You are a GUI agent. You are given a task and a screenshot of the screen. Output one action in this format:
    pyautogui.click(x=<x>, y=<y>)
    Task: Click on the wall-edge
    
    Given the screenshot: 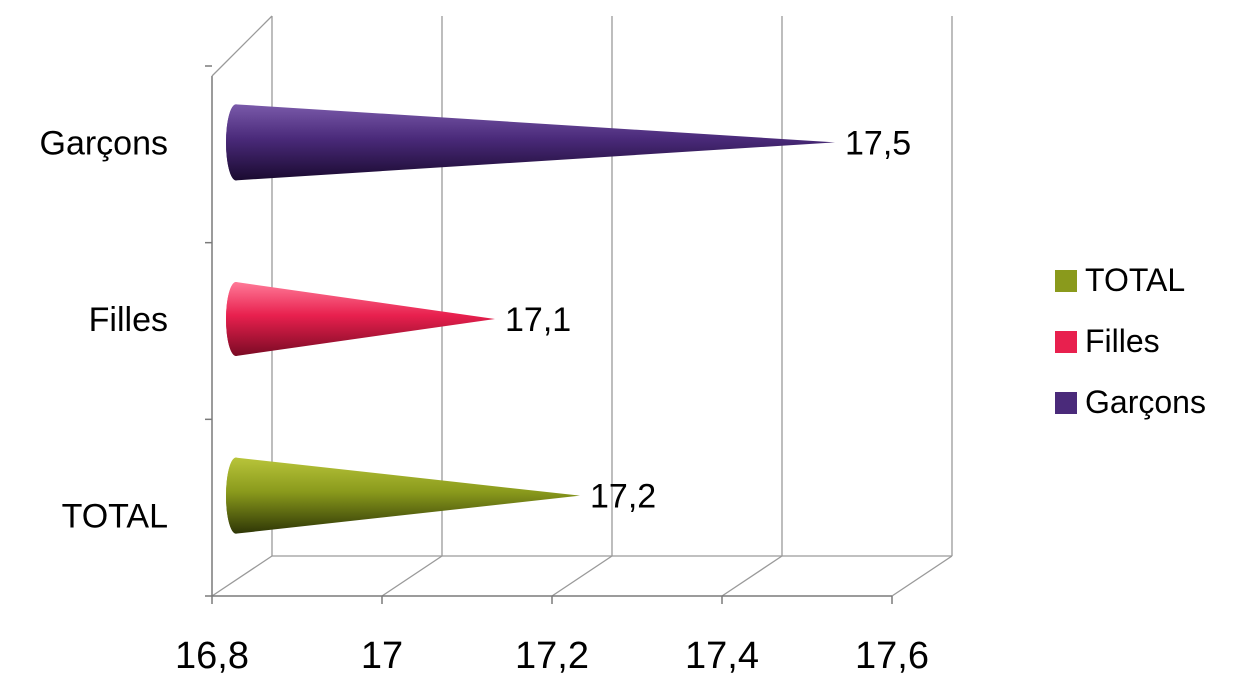 What is the action you would take?
    pyautogui.click(x=242, y=46)
    